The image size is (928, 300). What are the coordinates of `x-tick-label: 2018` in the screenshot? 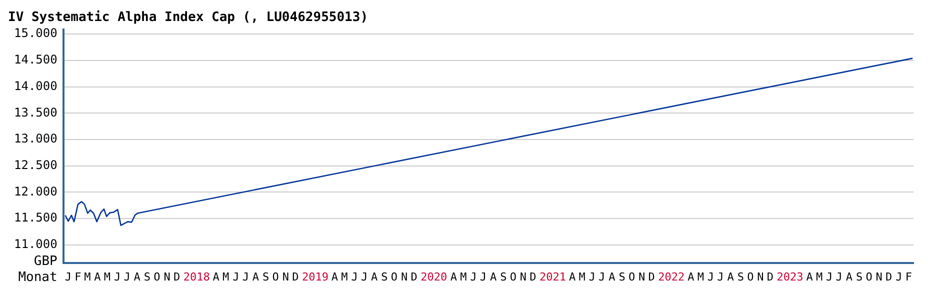 It's located at (196, 277).